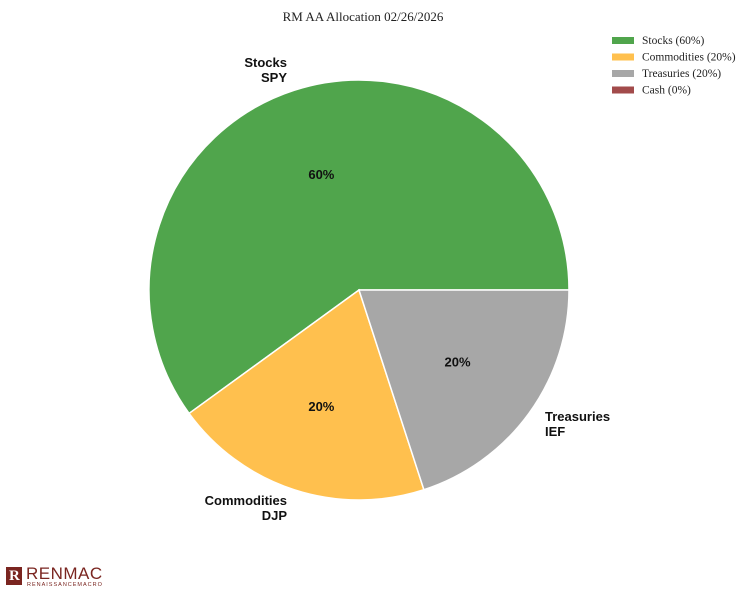 The height and width of the screenshot is (595, 750). I want to click on category-label-commodities: Commodities, so click(246, 500).